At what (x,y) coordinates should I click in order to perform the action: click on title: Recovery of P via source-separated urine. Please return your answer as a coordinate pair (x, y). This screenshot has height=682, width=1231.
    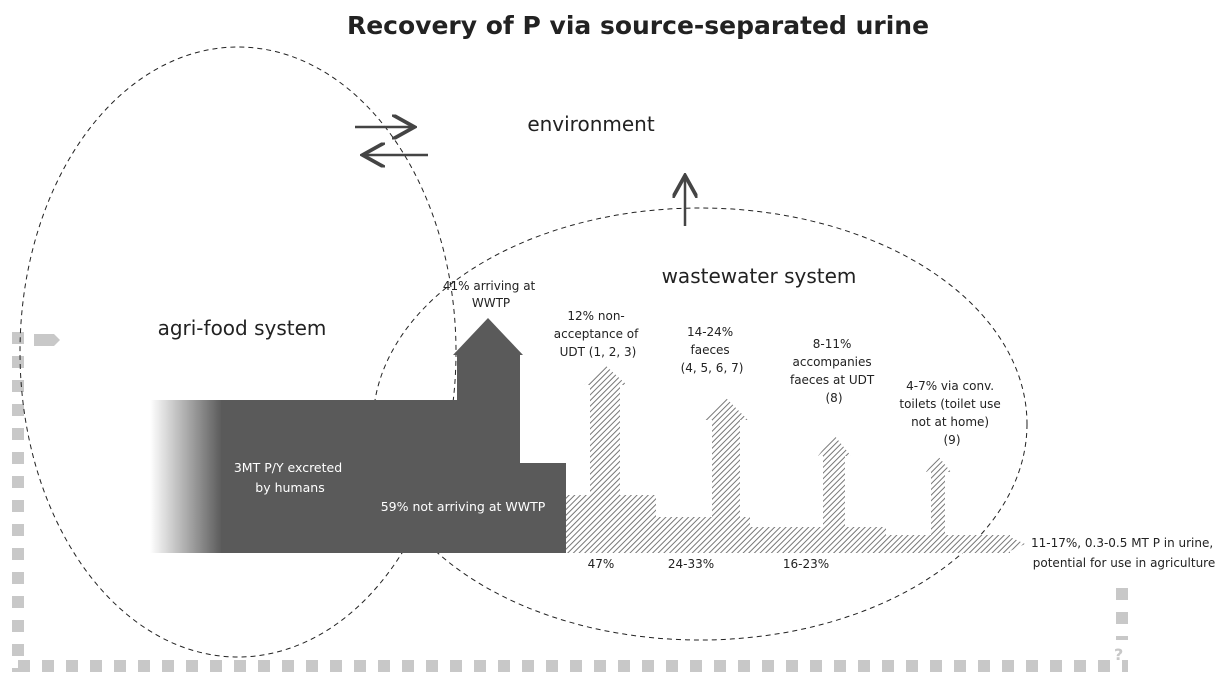
    Looking at the image, I should click on (638, 25).